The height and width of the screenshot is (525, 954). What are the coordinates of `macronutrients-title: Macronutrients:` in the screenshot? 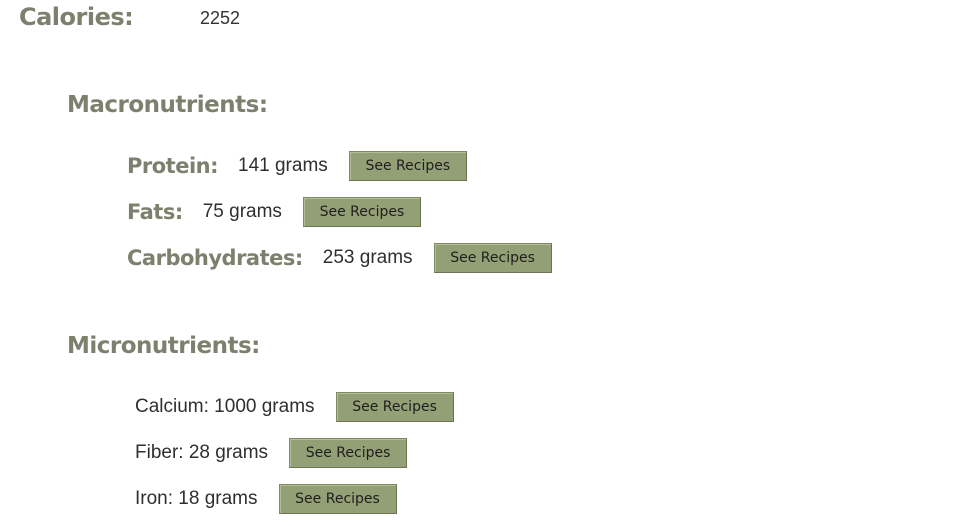 It's located at (167, 105).